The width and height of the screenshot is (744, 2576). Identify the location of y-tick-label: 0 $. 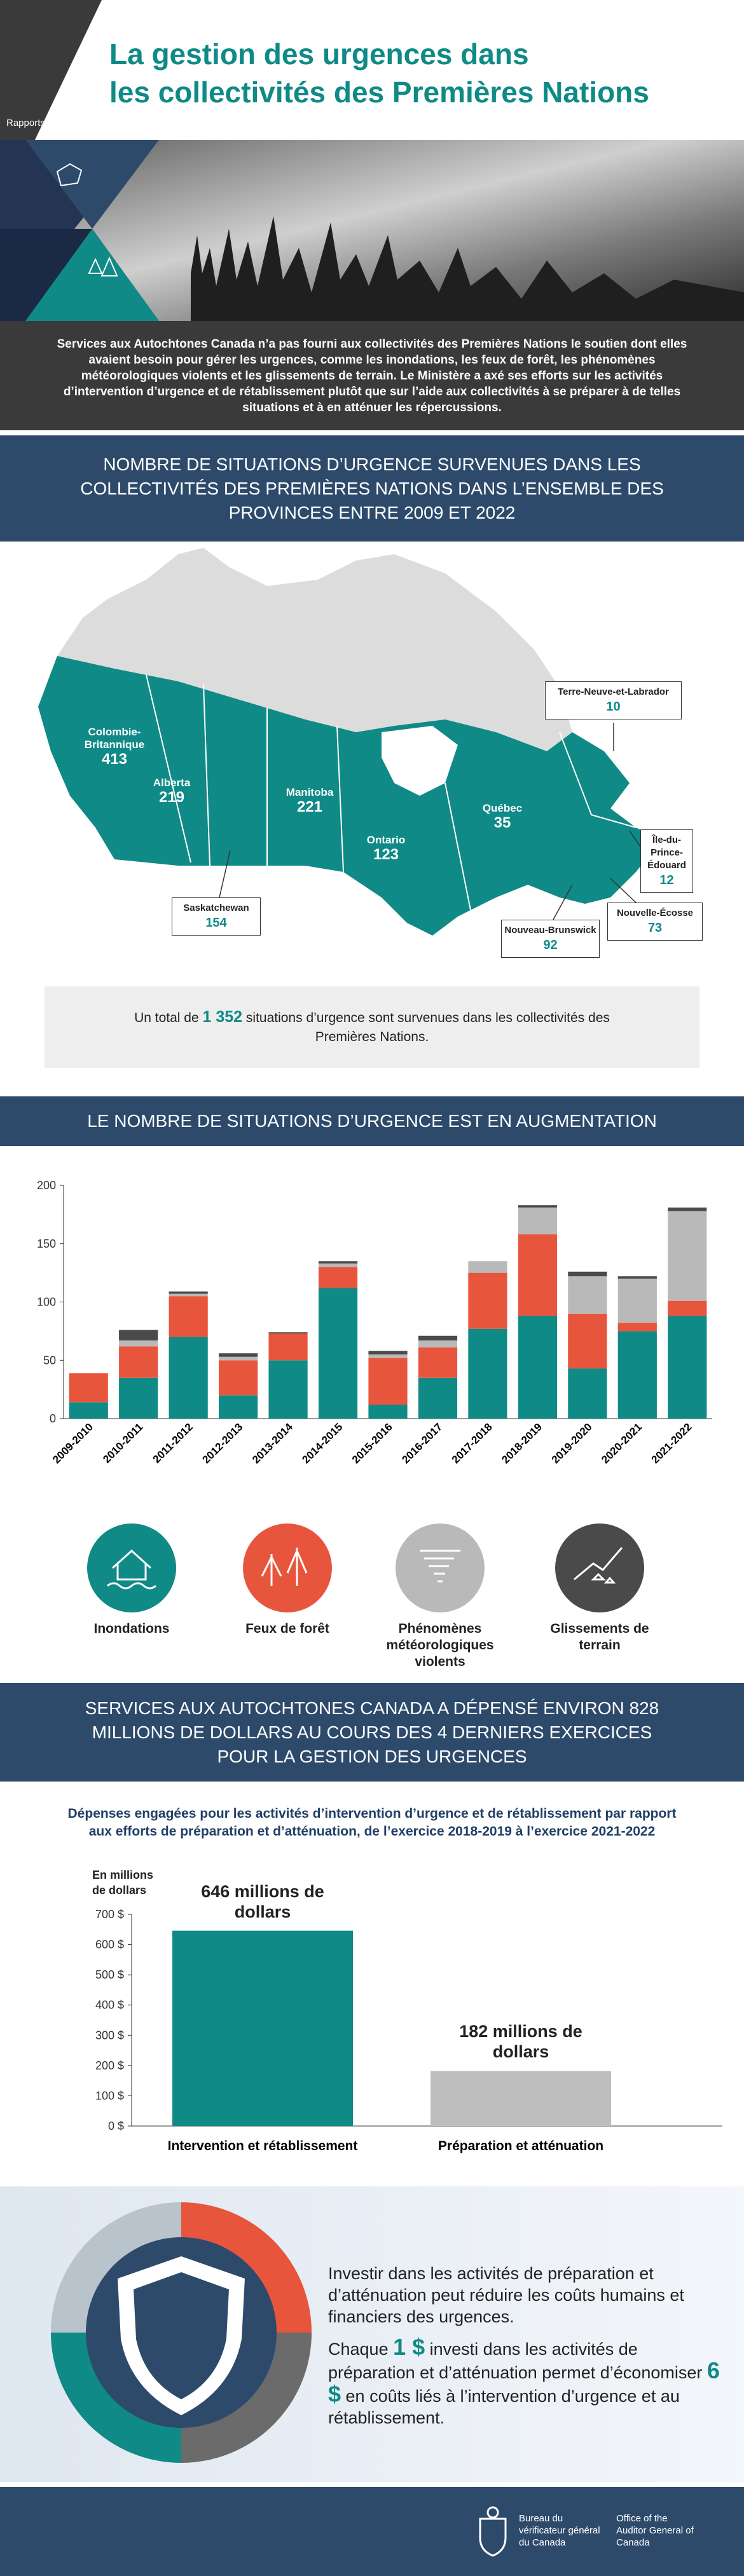
(116, 2126).